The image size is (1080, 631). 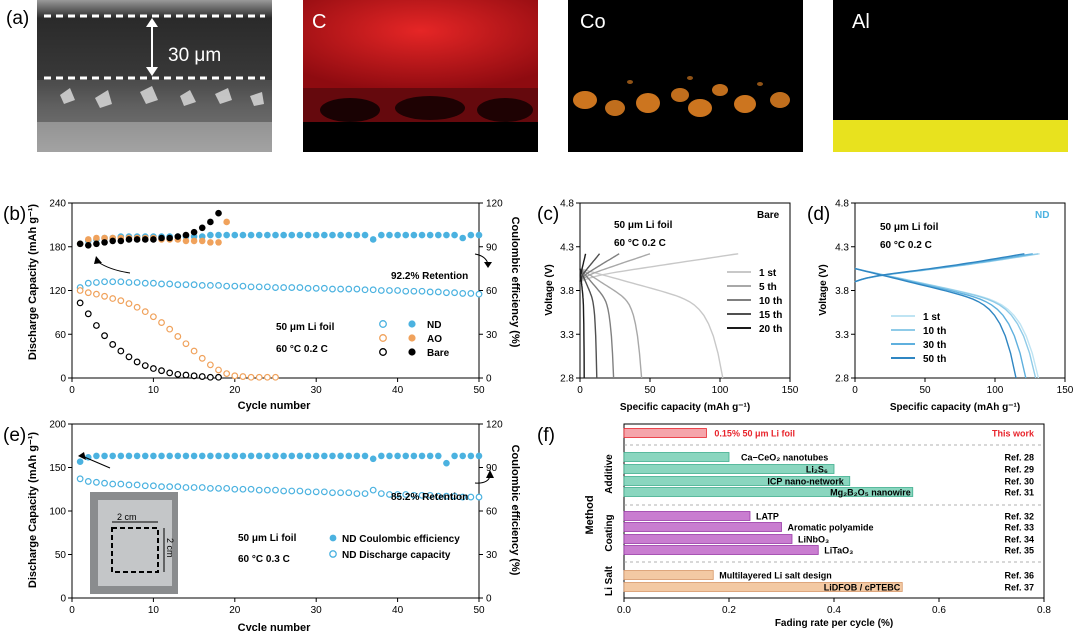 What do you see at coordinates (934, 331) in the screenshot?
I see `d-legend-label: 10 th` at bounding box center [934, 331].